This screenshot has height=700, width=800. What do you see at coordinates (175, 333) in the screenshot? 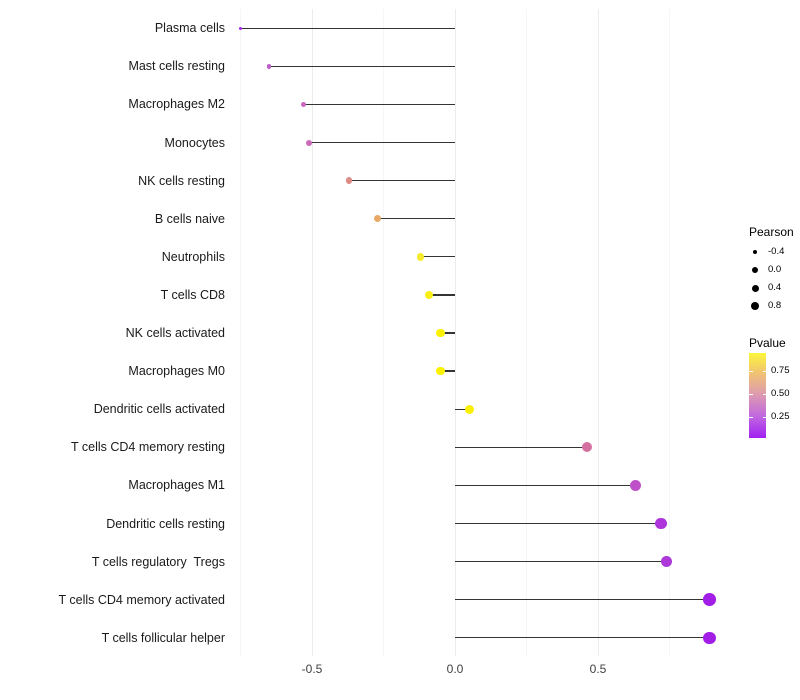
I see `category-label: NK cells activated` at bounding box center [175, 333].